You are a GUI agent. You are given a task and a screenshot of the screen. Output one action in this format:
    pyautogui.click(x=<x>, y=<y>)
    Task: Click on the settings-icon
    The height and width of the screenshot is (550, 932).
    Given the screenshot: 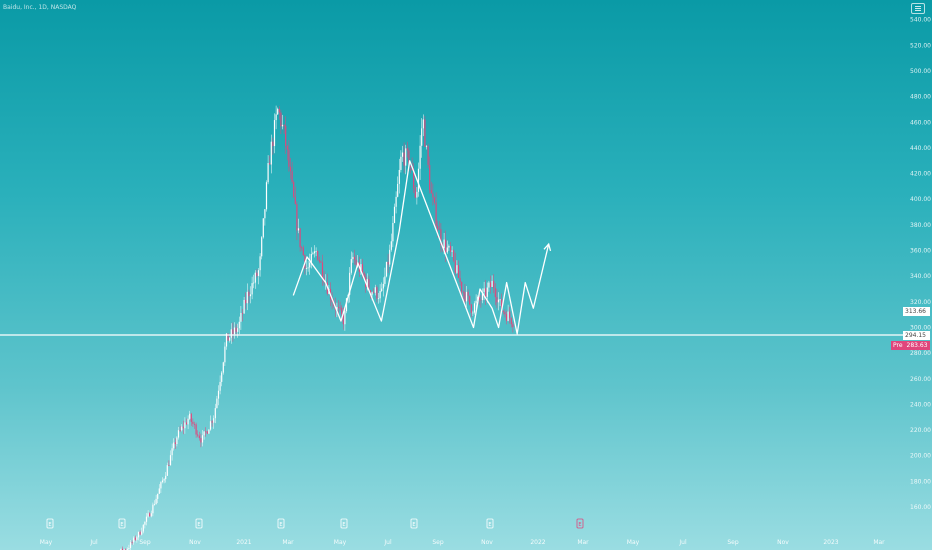 What is the action you would take?
    pyautogui.click(x=918, y=8)
    